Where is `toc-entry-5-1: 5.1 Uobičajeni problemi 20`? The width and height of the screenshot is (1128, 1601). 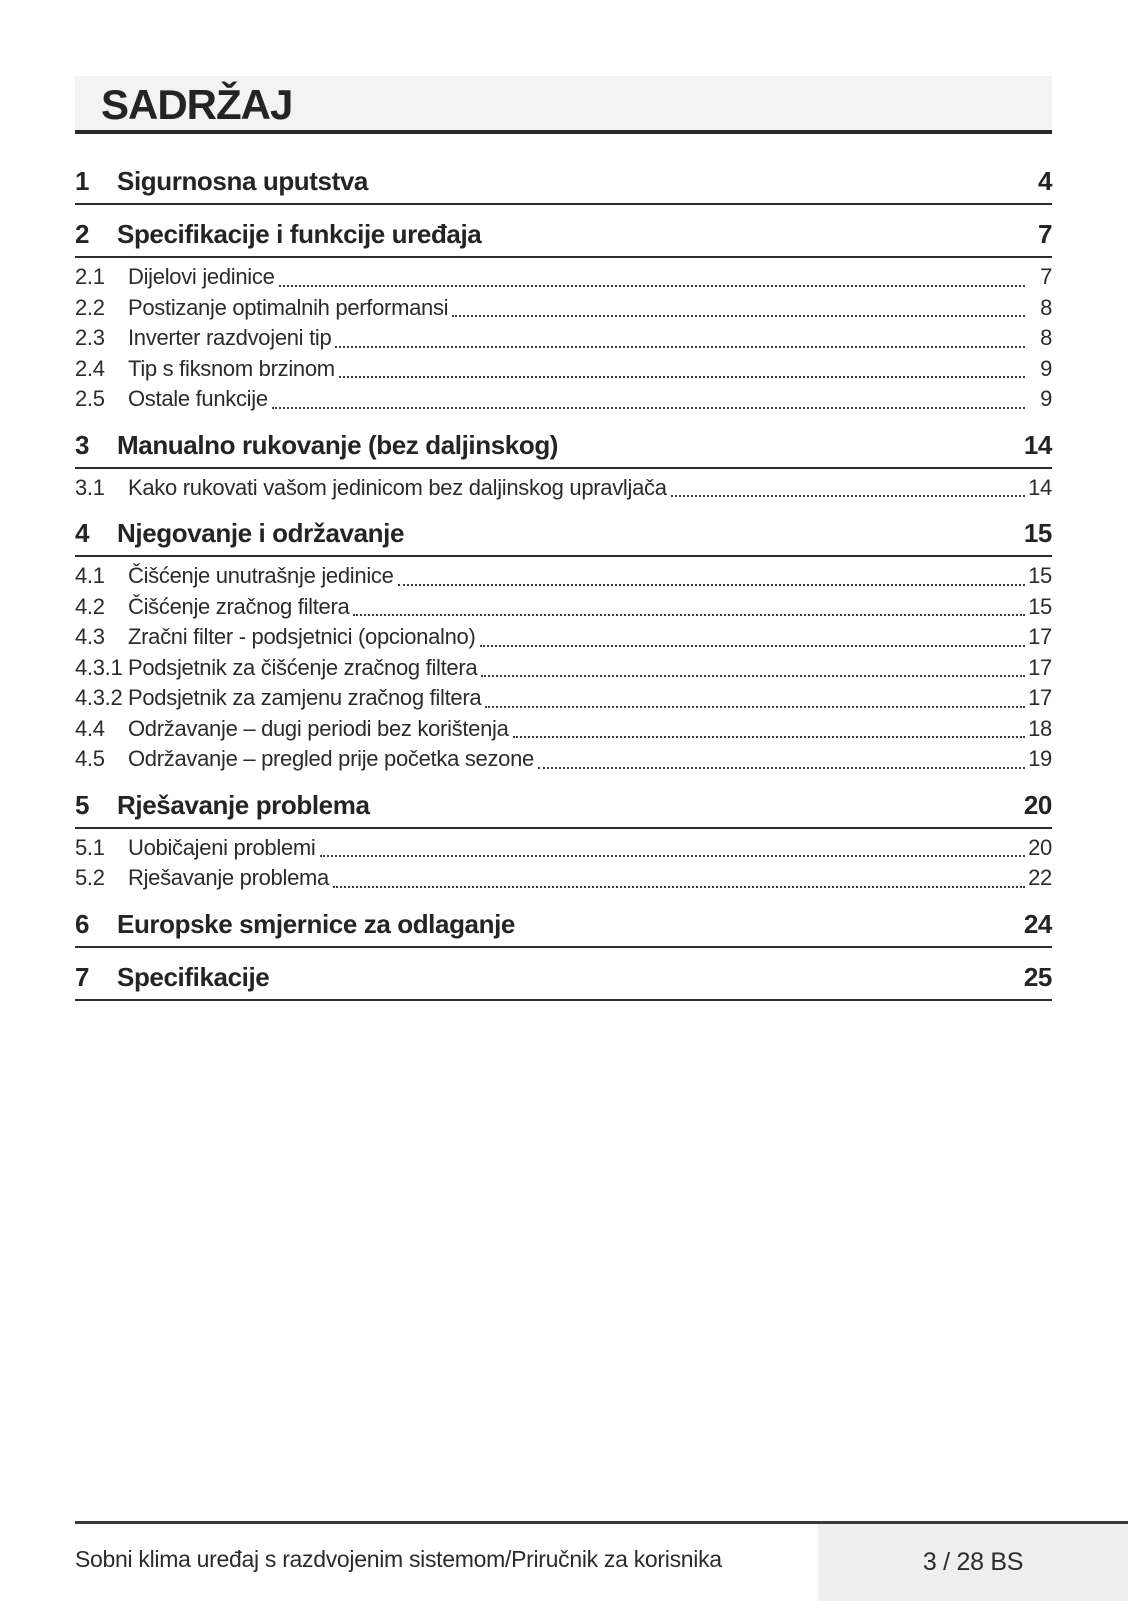 toc-entry-5-1: 5.1 Uobičajeni problemi 20 is located at coordinates (563, 848).